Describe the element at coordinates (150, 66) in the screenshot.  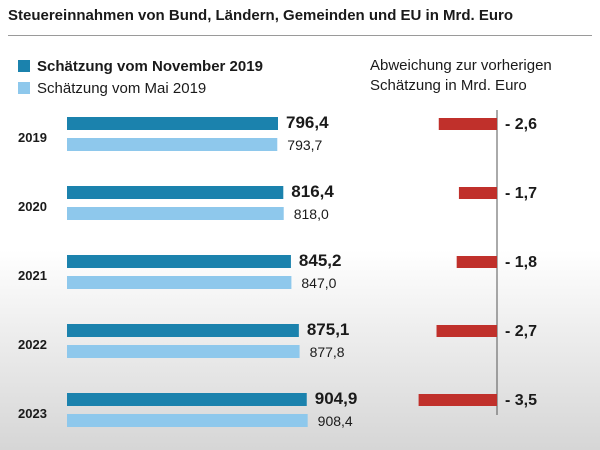
I see `legend-label-current: Schätzung vom November 2019` at that location.